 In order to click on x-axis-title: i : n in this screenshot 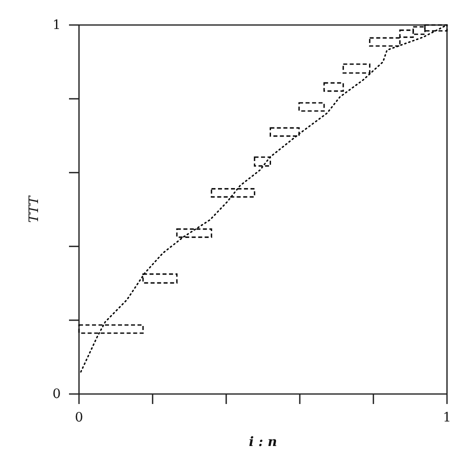, I will do `click(263, 442)`.